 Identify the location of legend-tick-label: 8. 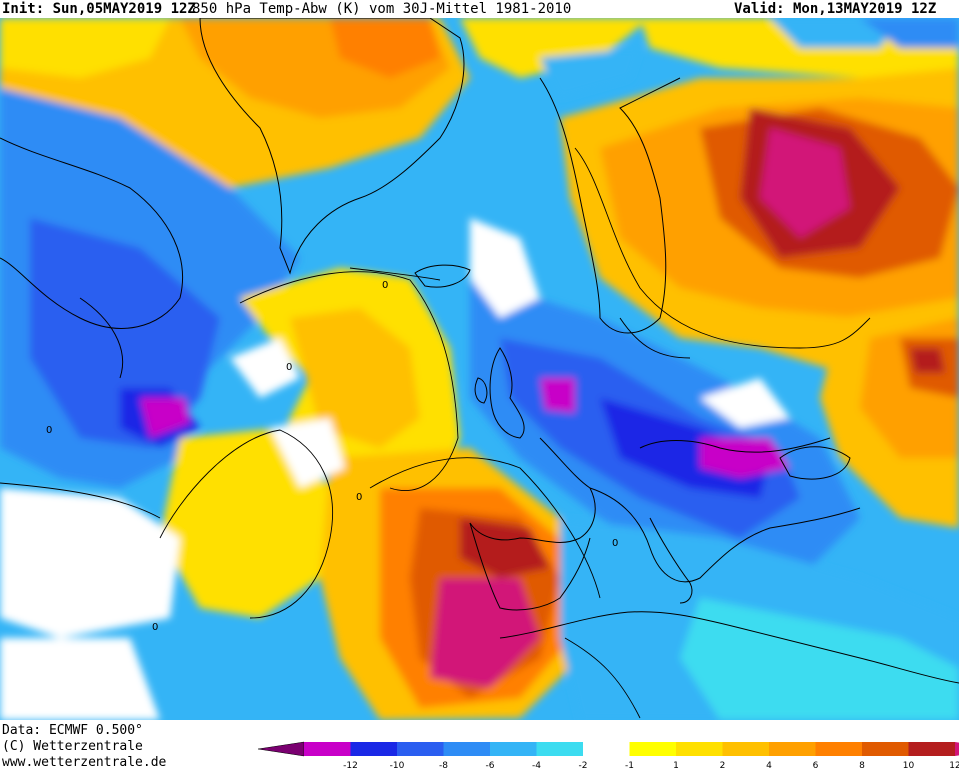
(862, 765).